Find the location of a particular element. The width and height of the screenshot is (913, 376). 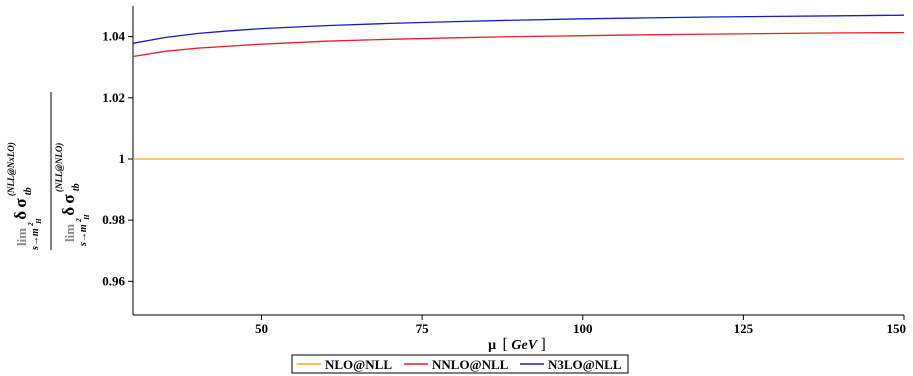

y-label-den-limit-sub-idx: H is located at coordinates (87, 217).